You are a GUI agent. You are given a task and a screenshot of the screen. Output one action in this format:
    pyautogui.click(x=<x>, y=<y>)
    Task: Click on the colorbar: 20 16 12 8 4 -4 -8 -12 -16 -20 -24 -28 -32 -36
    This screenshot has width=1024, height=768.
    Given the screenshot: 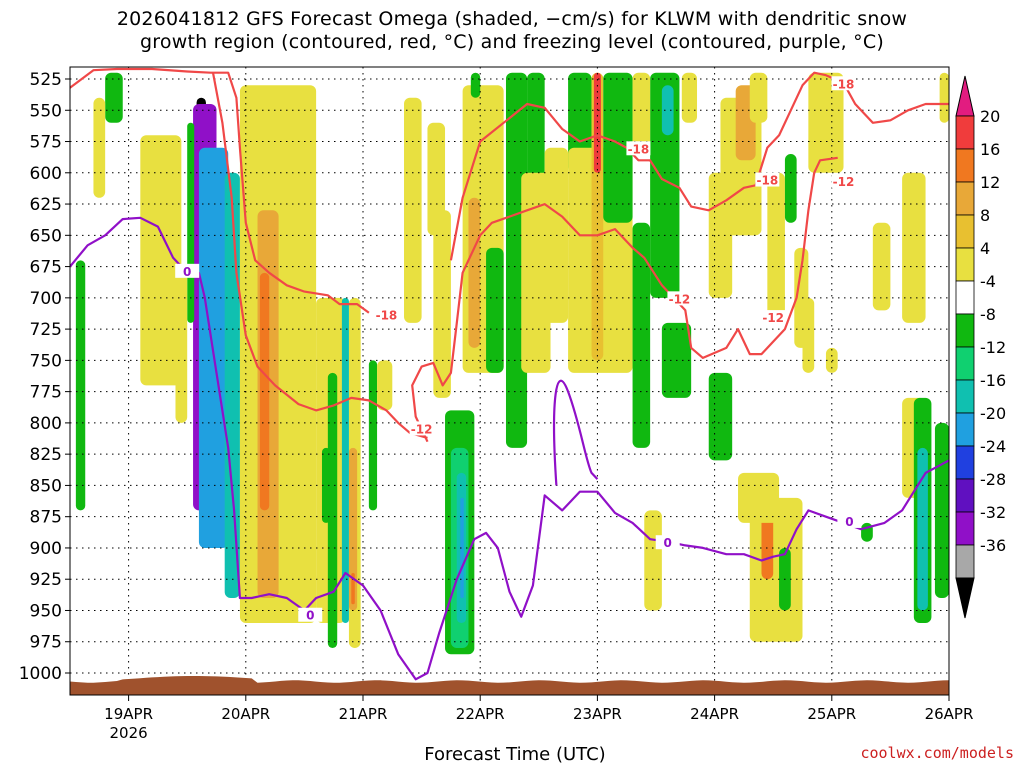 What is the action you would take?
    pyautogui.click(x=980, y=347)
    